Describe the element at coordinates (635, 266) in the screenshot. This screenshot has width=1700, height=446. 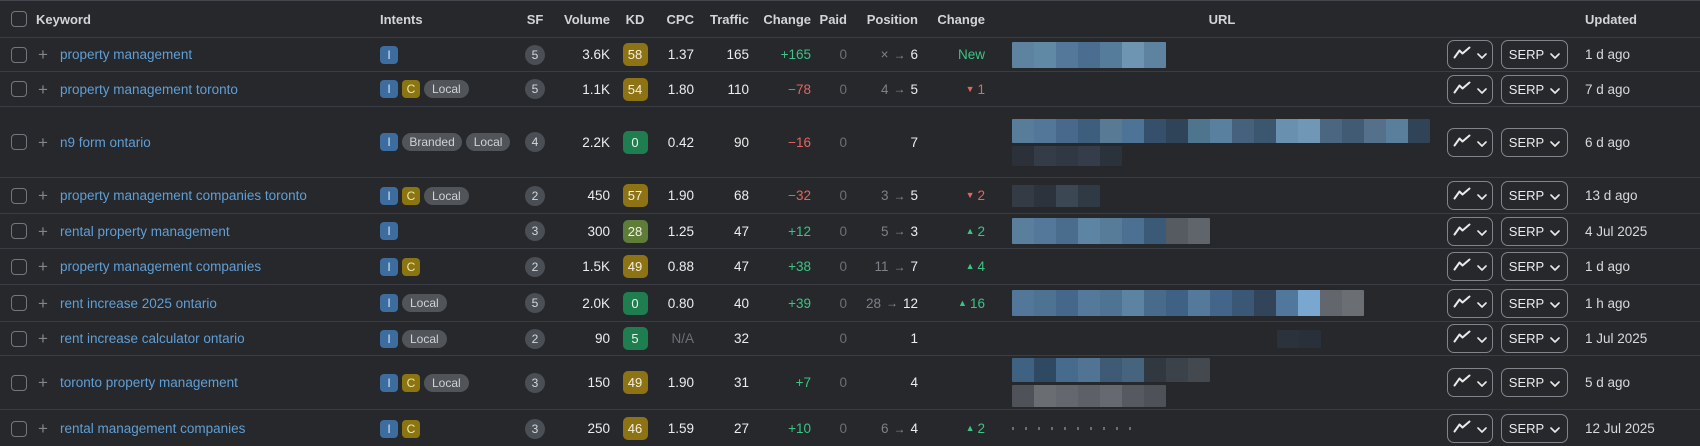
I see `kd-badge: 49` at that location.